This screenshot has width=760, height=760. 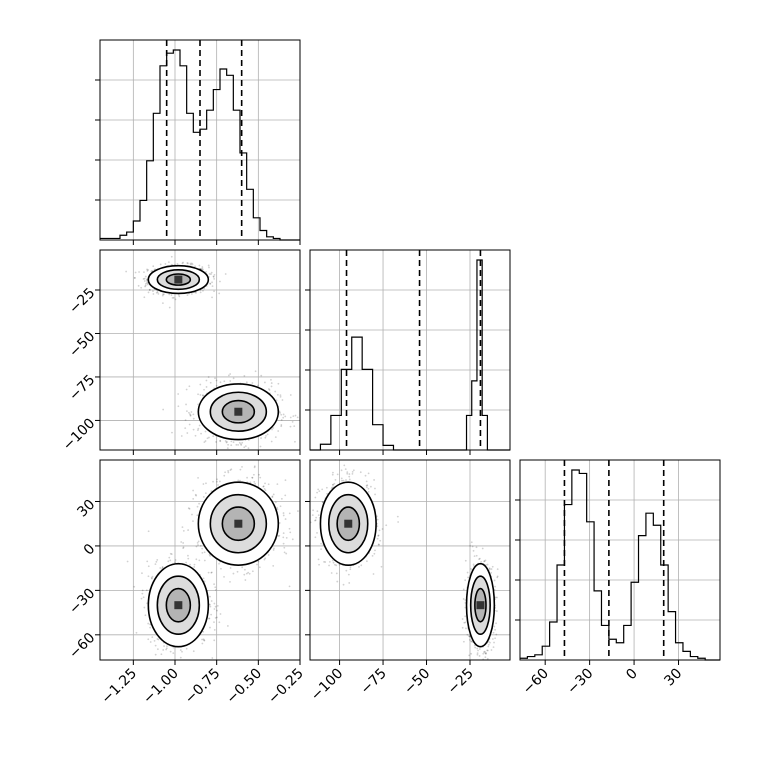 I want to click on y-tick-label: −25, so click(x=82, y=301).